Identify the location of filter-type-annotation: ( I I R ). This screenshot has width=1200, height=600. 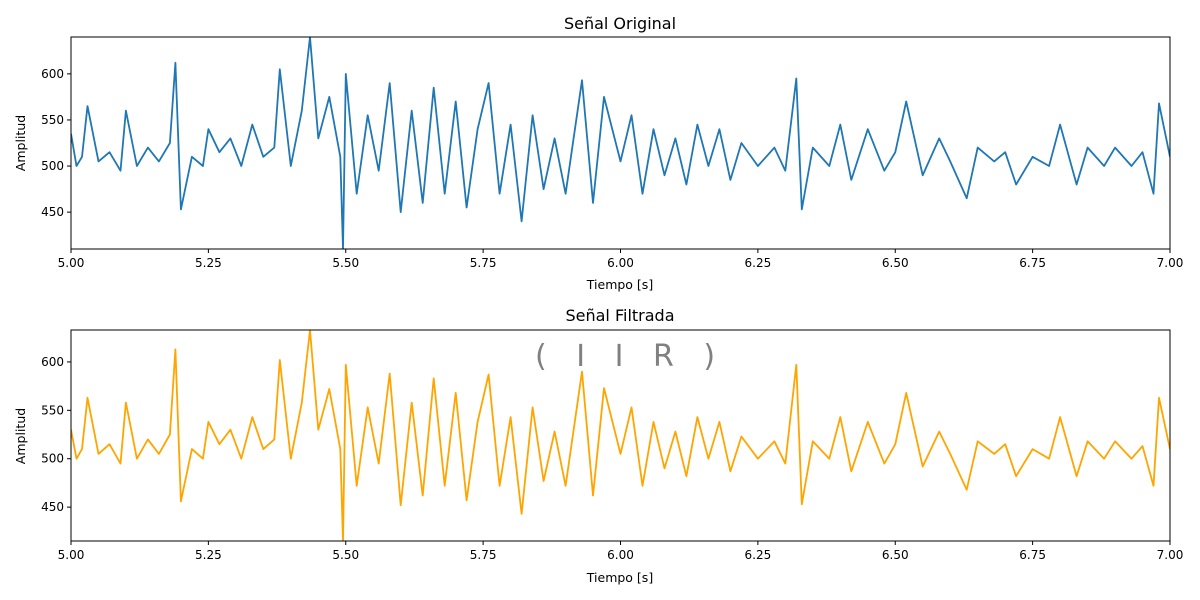
(630, 356).